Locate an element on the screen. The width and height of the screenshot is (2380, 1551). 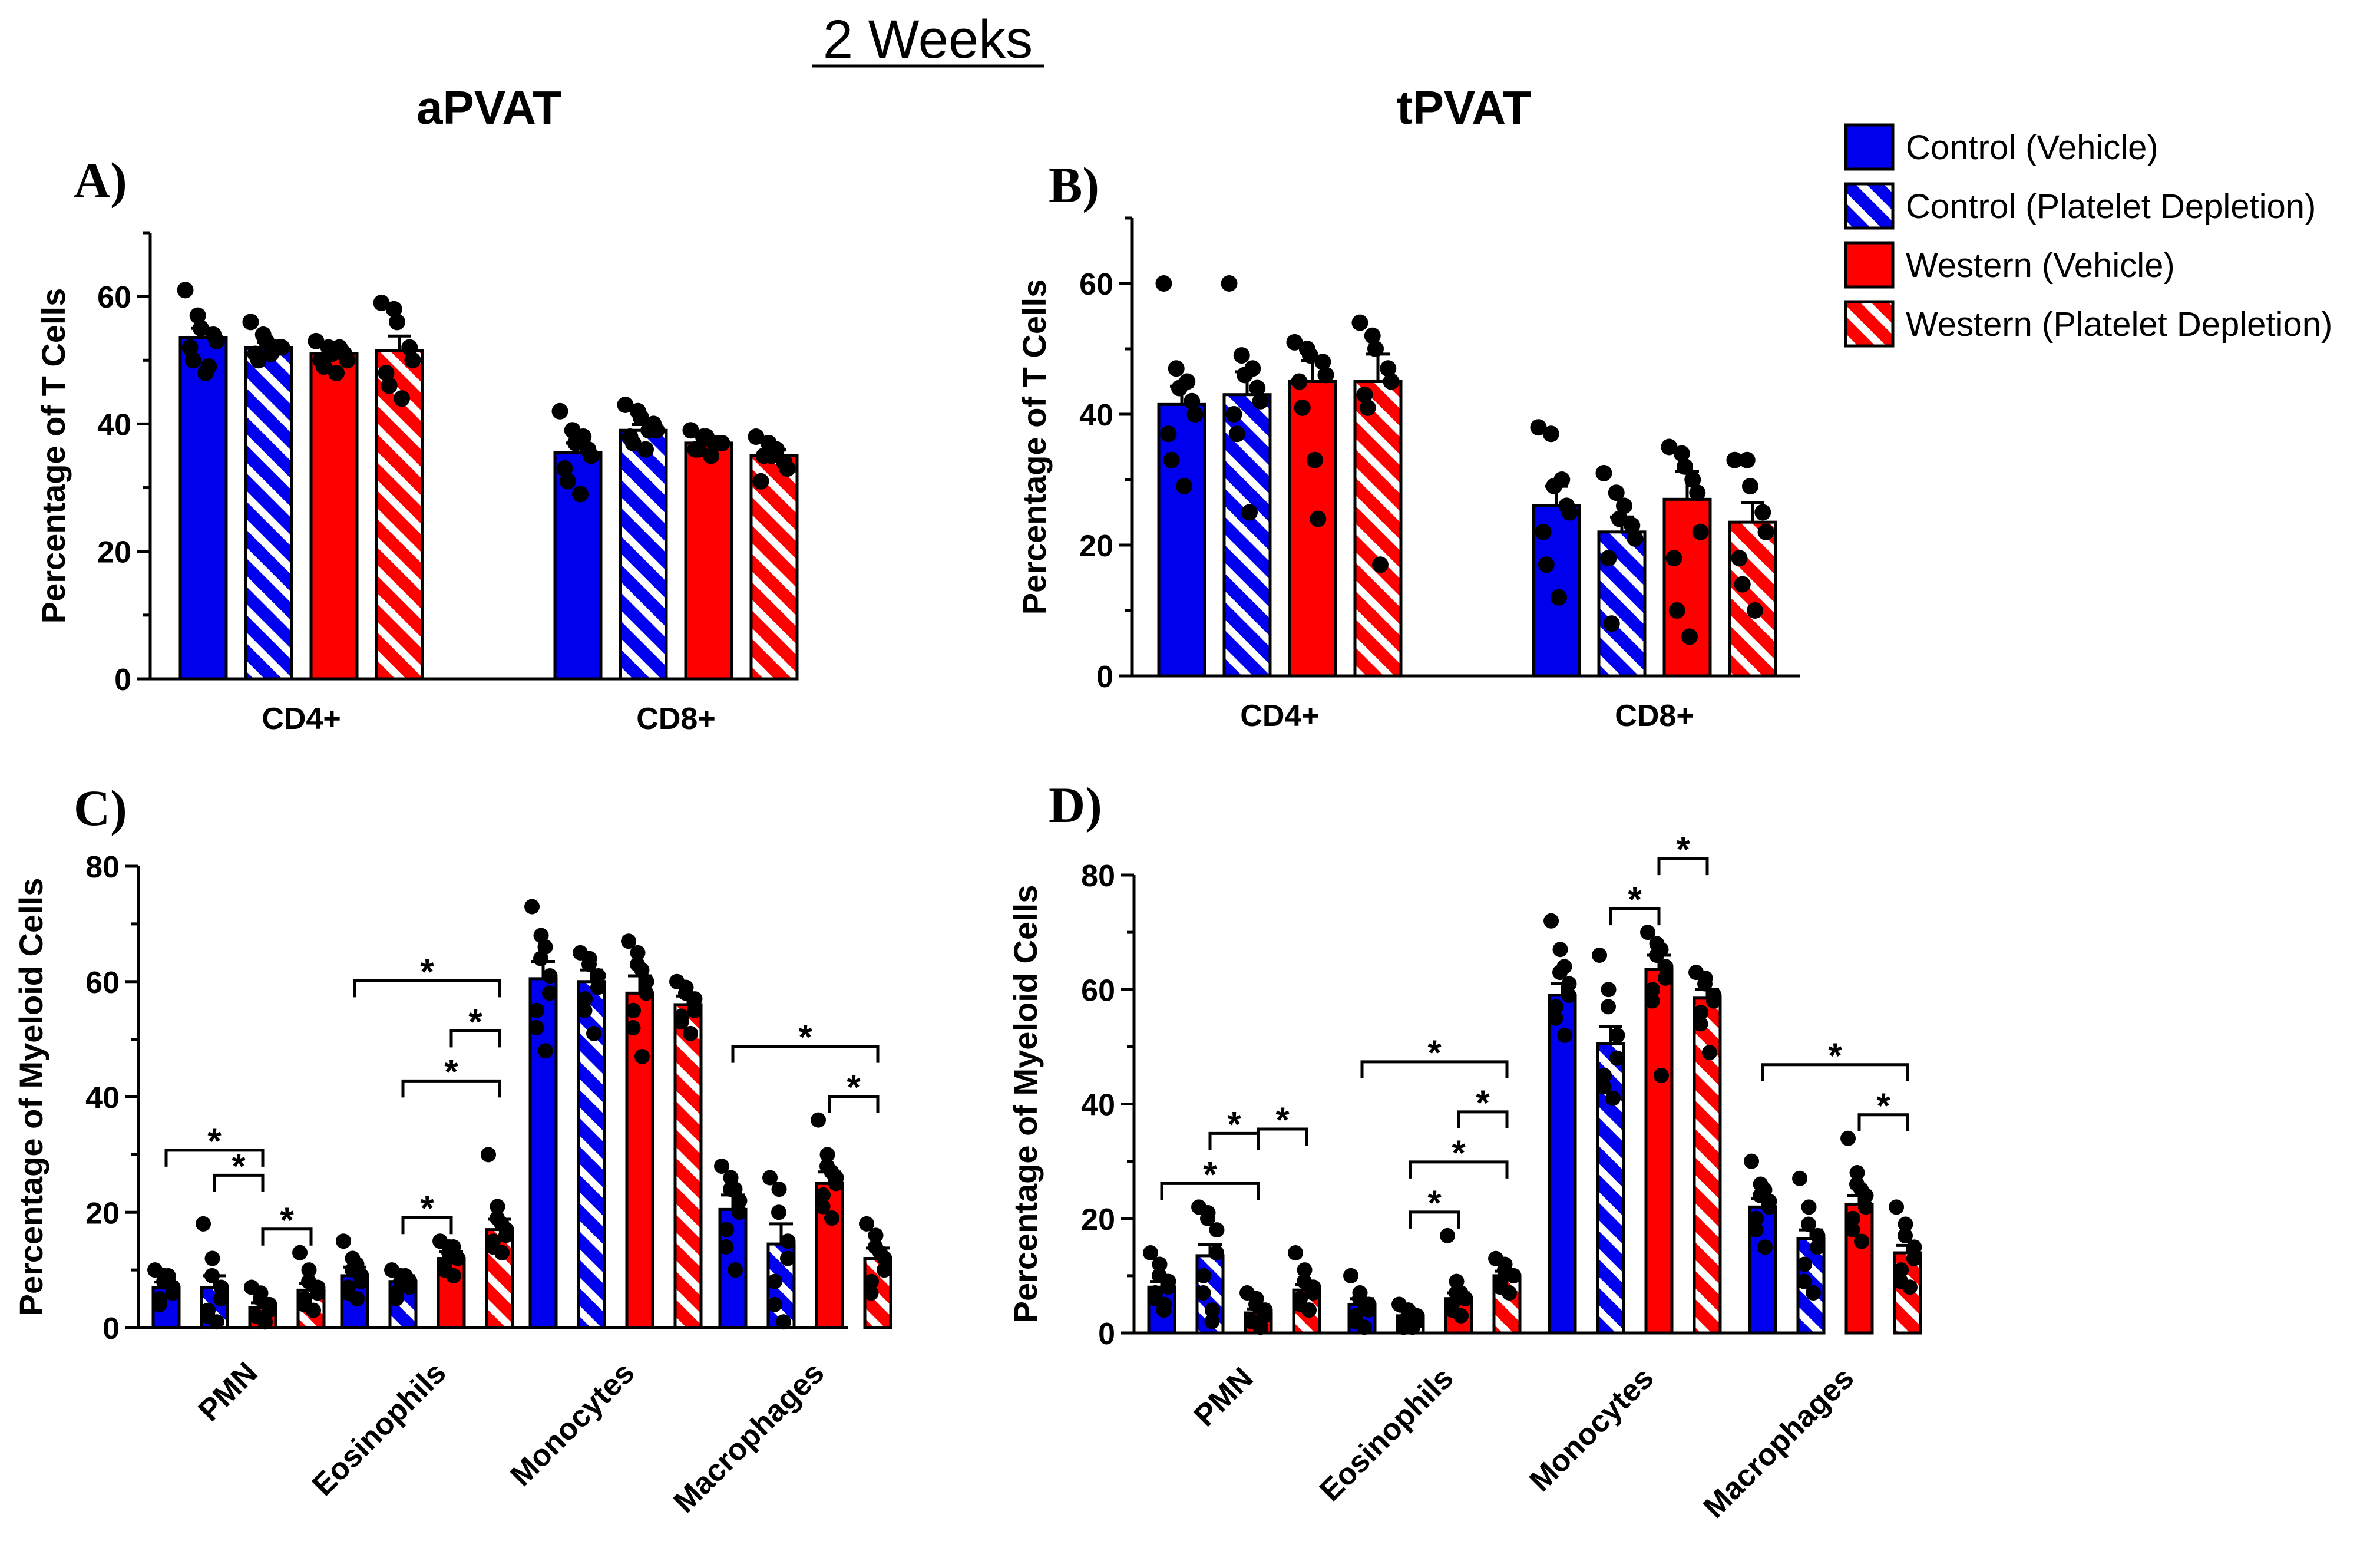
bar-b-cd4-s0 is located at coordinates (1181, 540).